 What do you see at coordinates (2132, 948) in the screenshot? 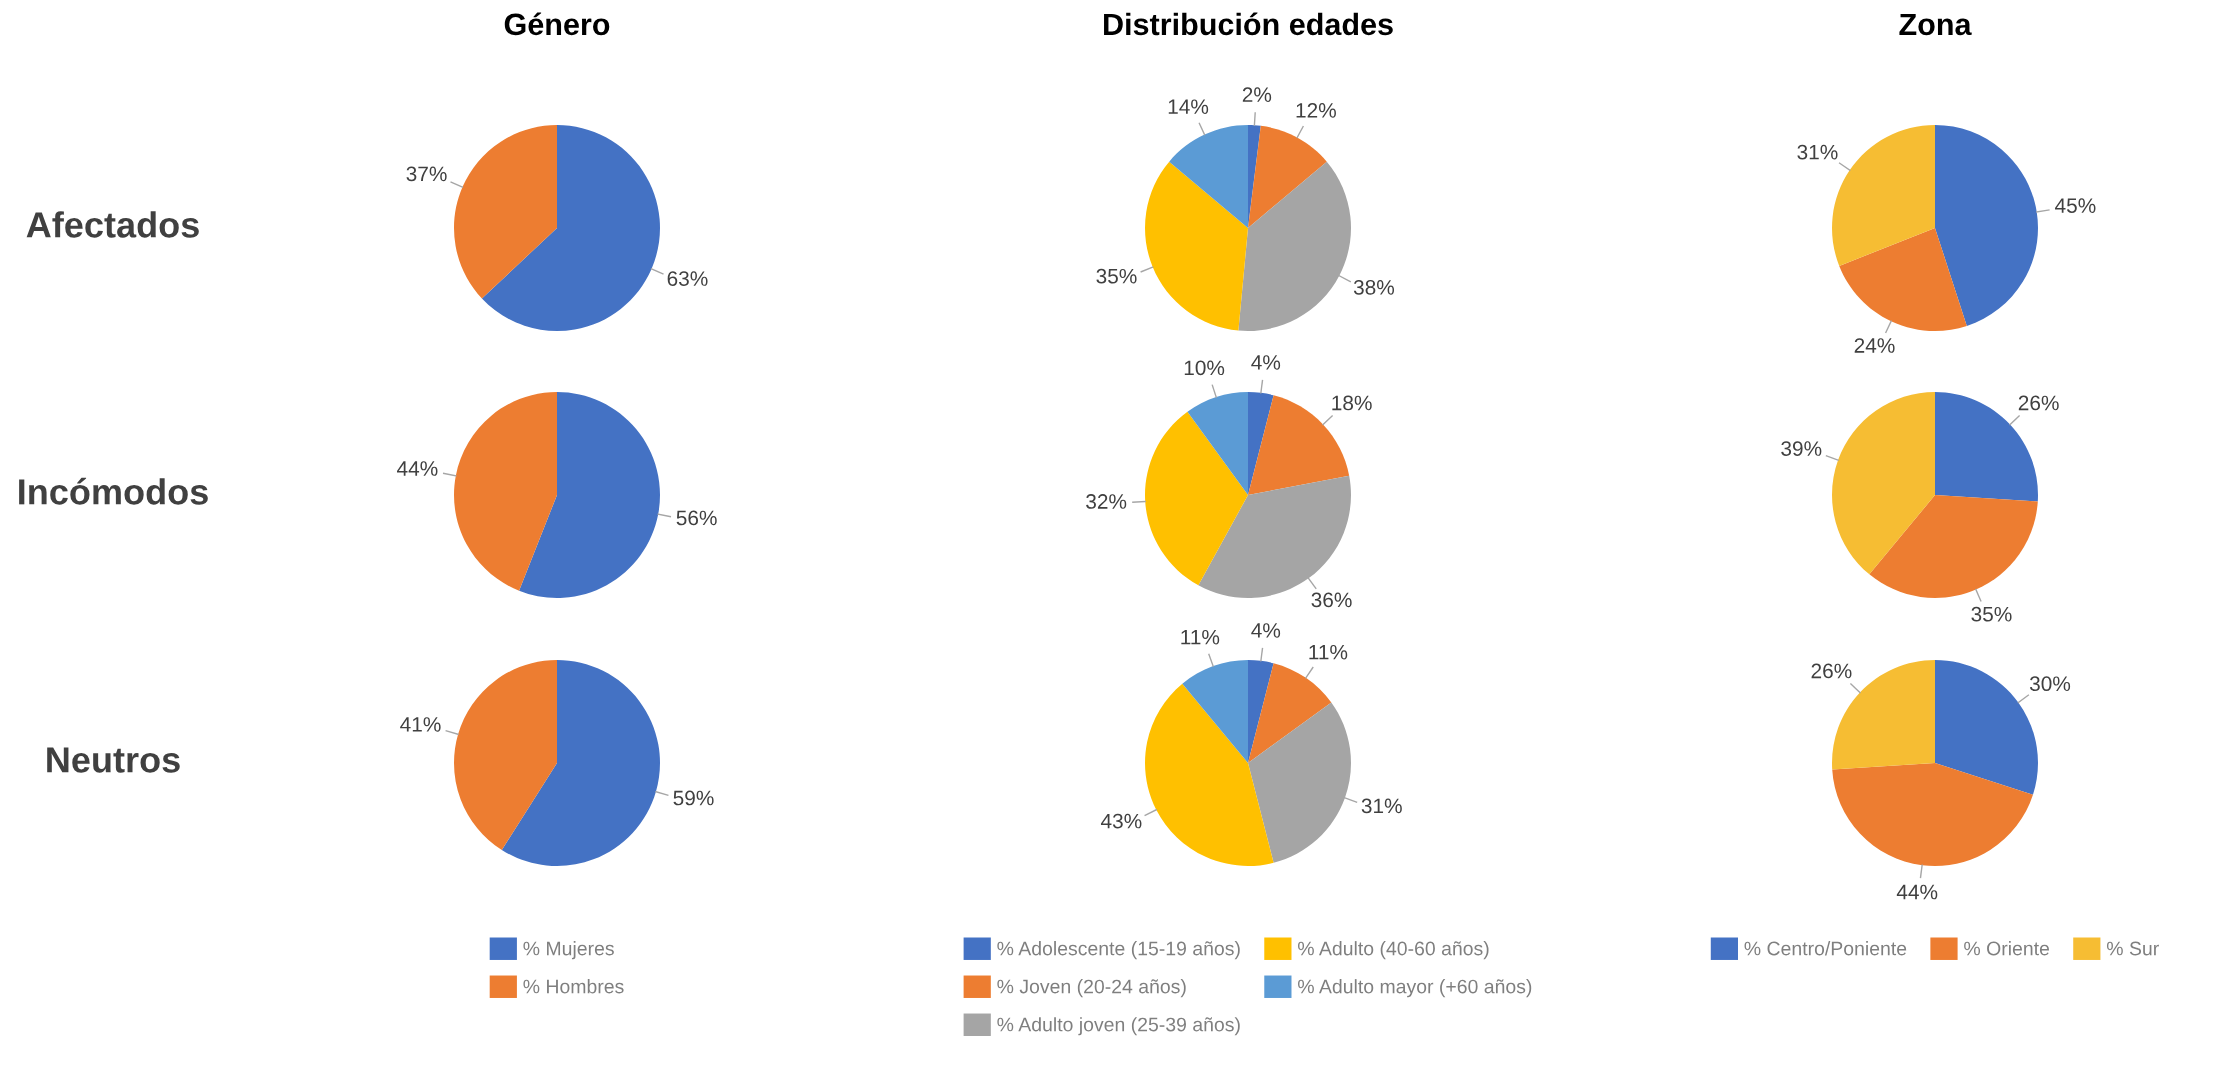
I see `legend-label: % Sur` at bounding box center [2132, 948].